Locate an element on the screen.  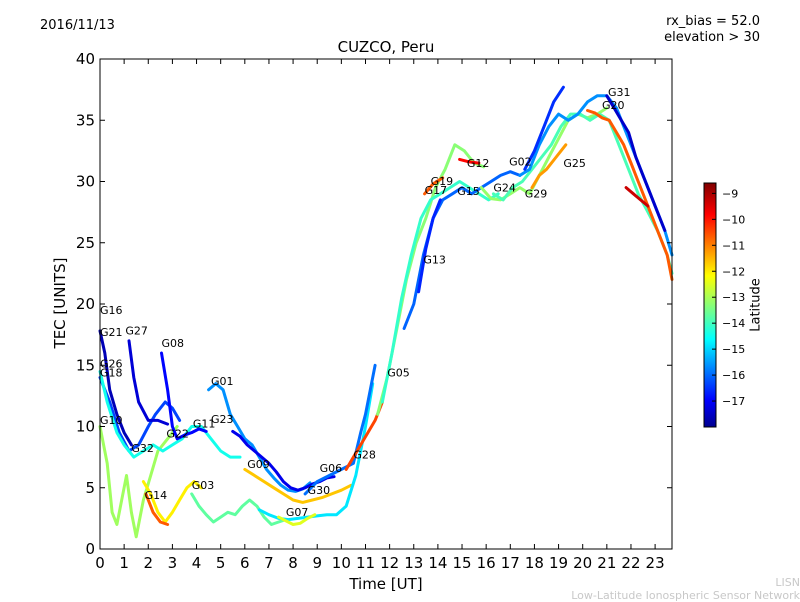
x-tick-label: 7 is located at coordinates (269, 563).